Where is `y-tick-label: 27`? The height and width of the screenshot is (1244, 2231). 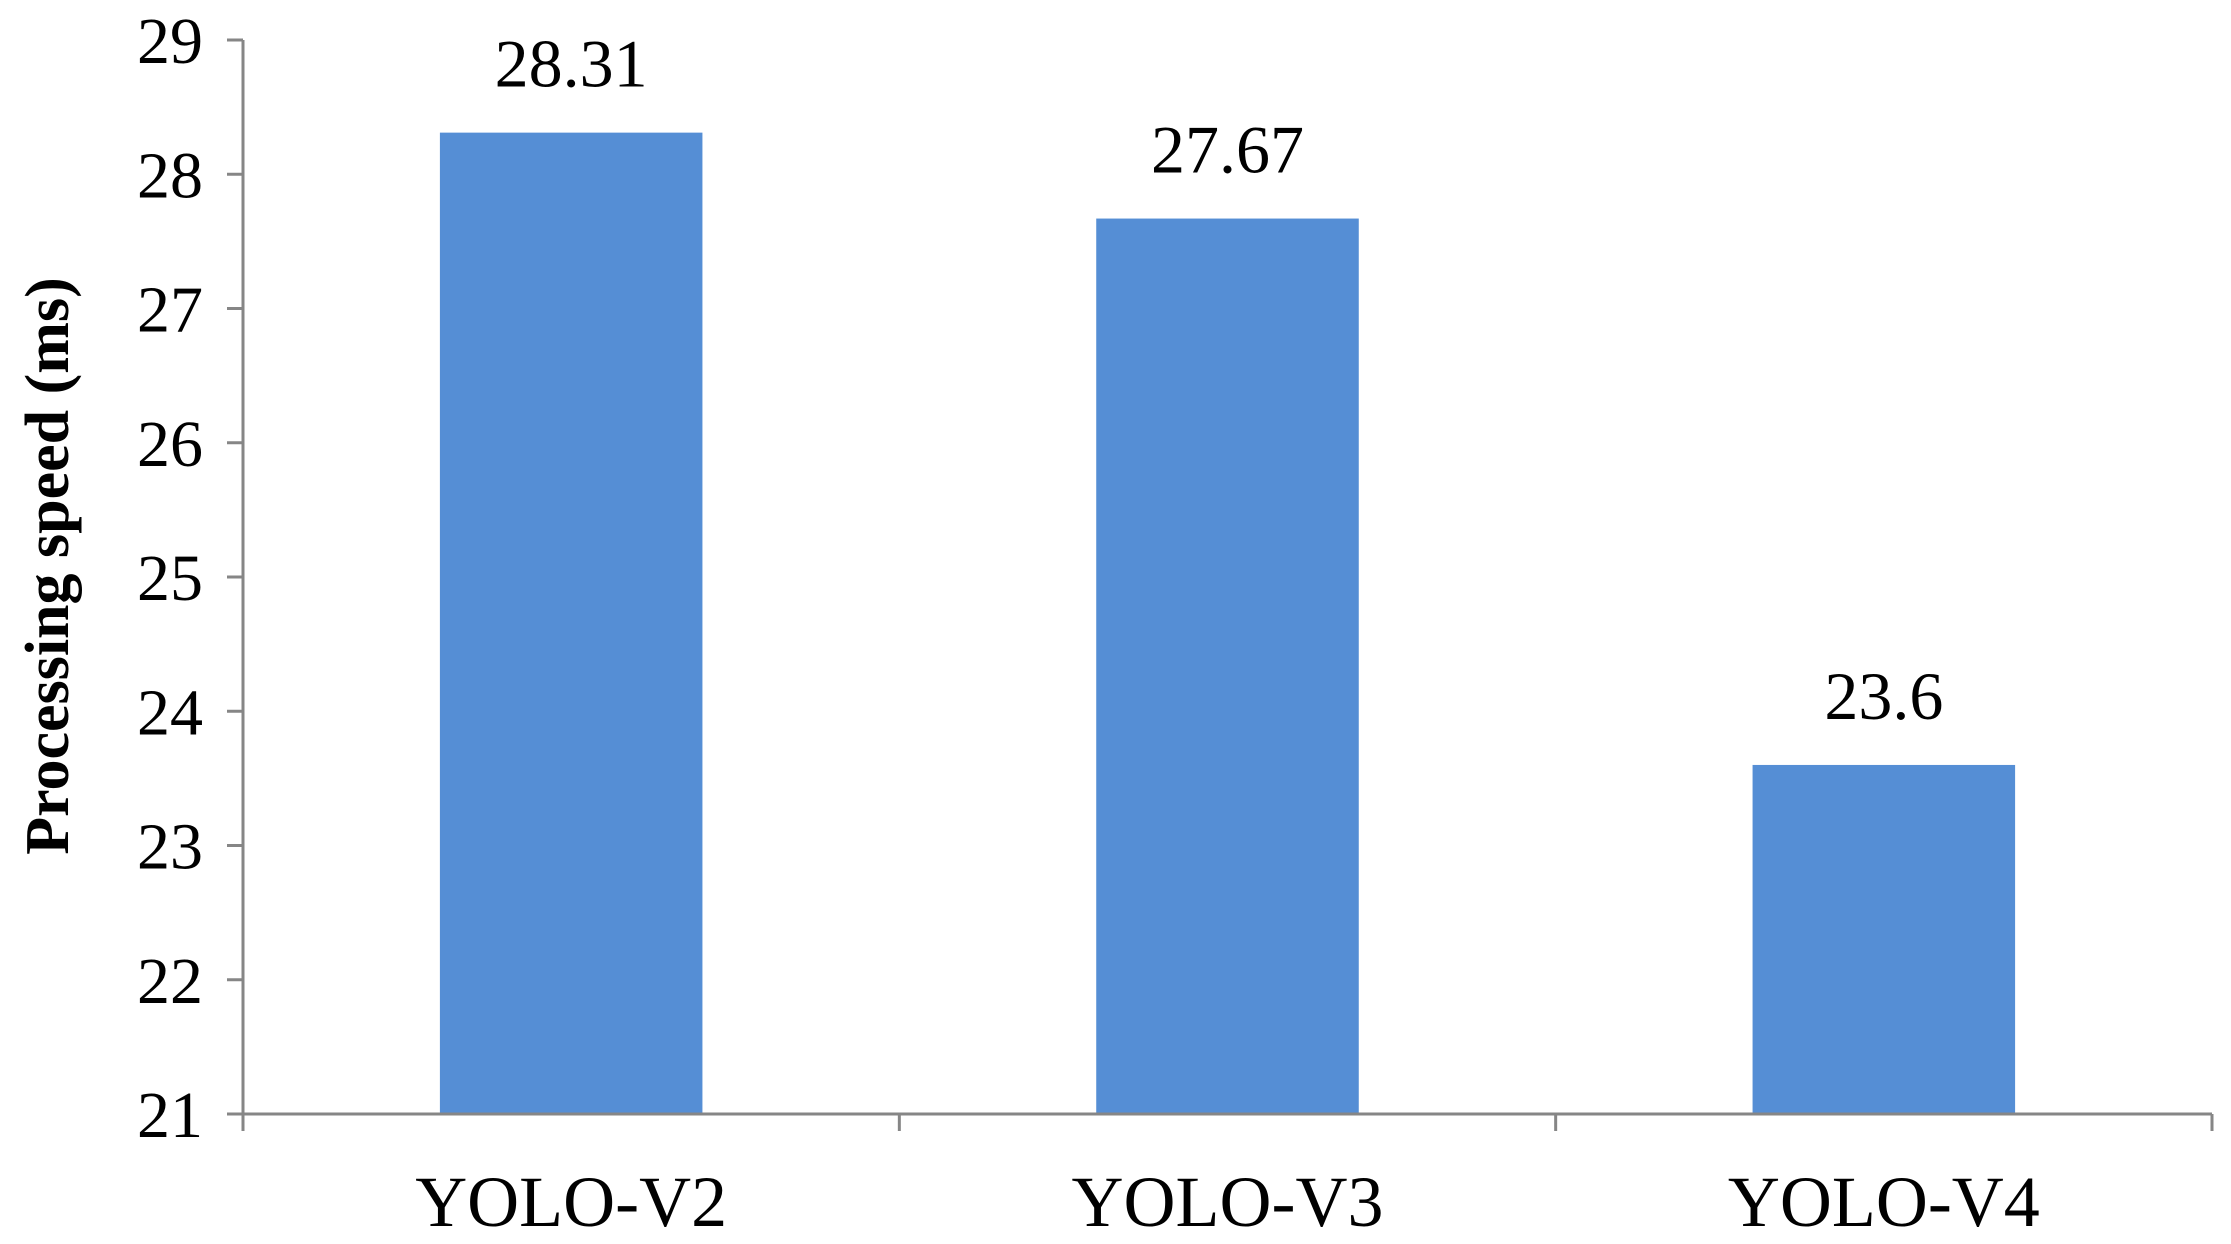
y-tick-label: 27 is located at coordinates (170, 310).